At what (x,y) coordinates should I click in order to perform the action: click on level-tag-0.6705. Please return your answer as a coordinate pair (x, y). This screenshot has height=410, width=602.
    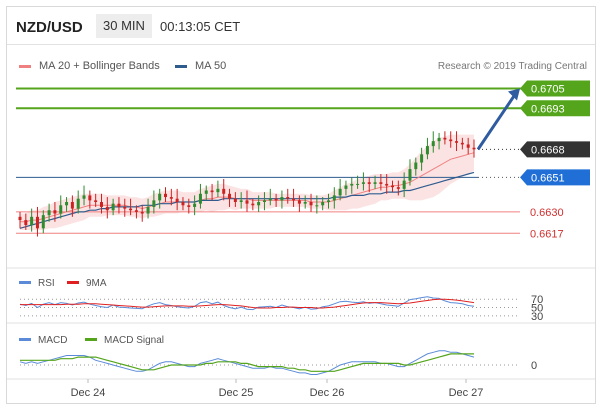
    Looking at the image, I should click on (555, 88).